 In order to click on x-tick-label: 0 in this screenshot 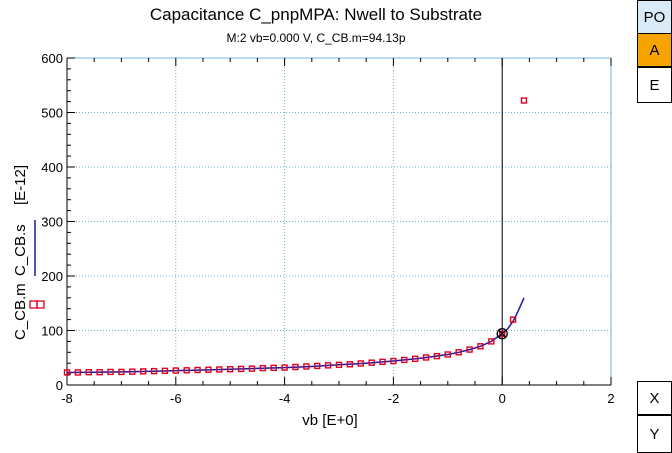, I will do `click(502, 398)`.